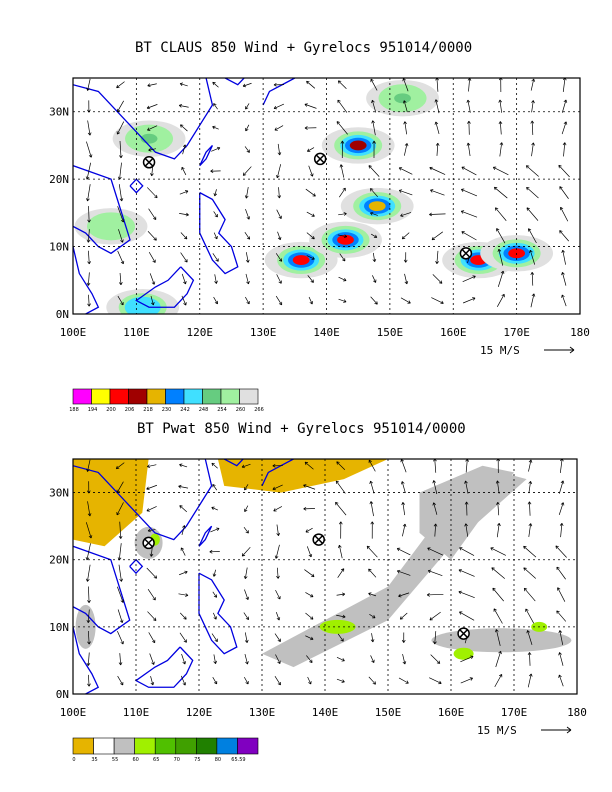  Describe the element at coordinates (62, 694) in the screenshot. I see `y-tick-label: 0N` at that location.